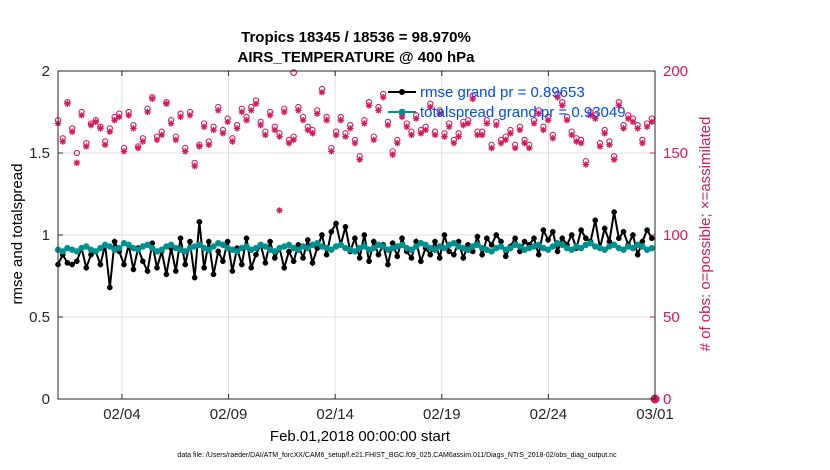 The width and height of the screenshot is (830, 470). I want to click on obs-assimilated-series, so click(355, 129).